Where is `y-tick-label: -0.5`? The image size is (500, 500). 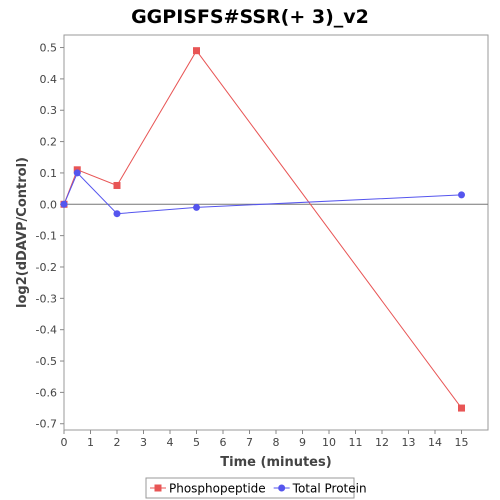 y-tick-label: -0.5 is located at coordinates (46, 361).